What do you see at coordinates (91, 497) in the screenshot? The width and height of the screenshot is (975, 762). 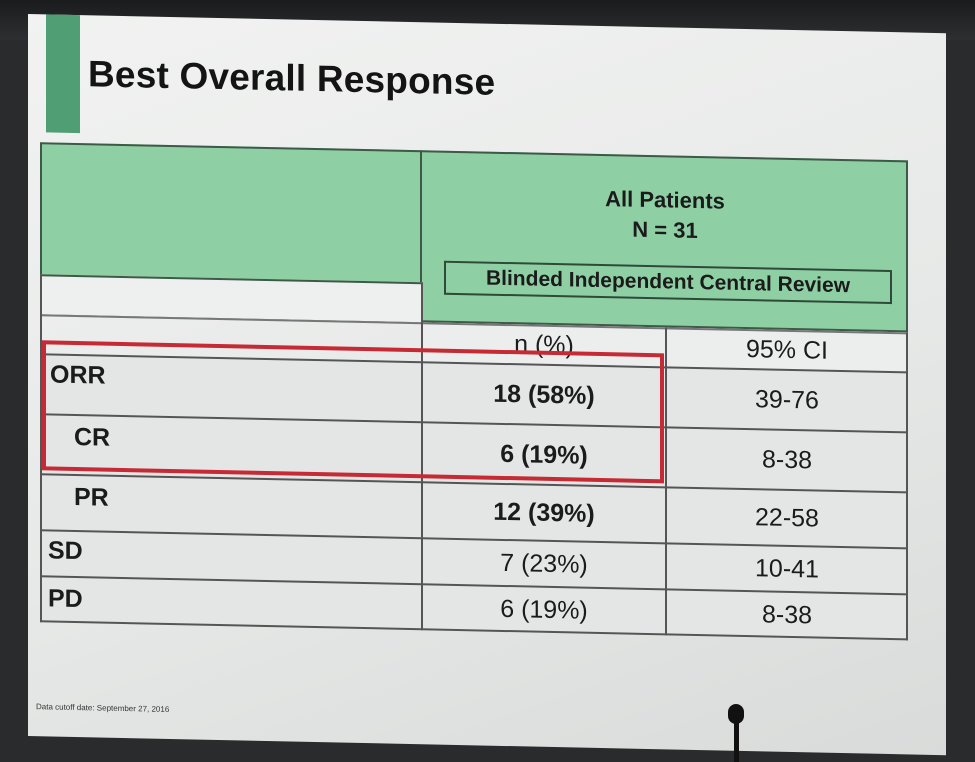 I see `row-label-pr: PR` at bounding box center [91, 497].